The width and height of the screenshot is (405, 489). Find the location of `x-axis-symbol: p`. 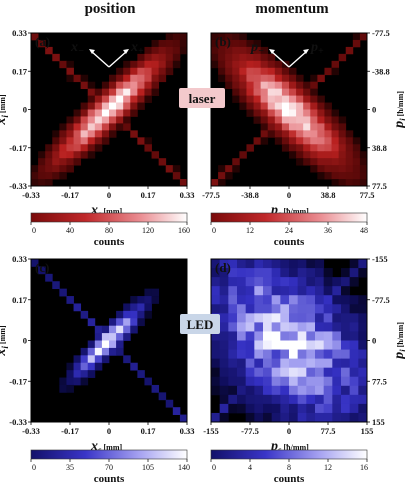

x-axis-symbol: p is located at coordinates (274, 446).